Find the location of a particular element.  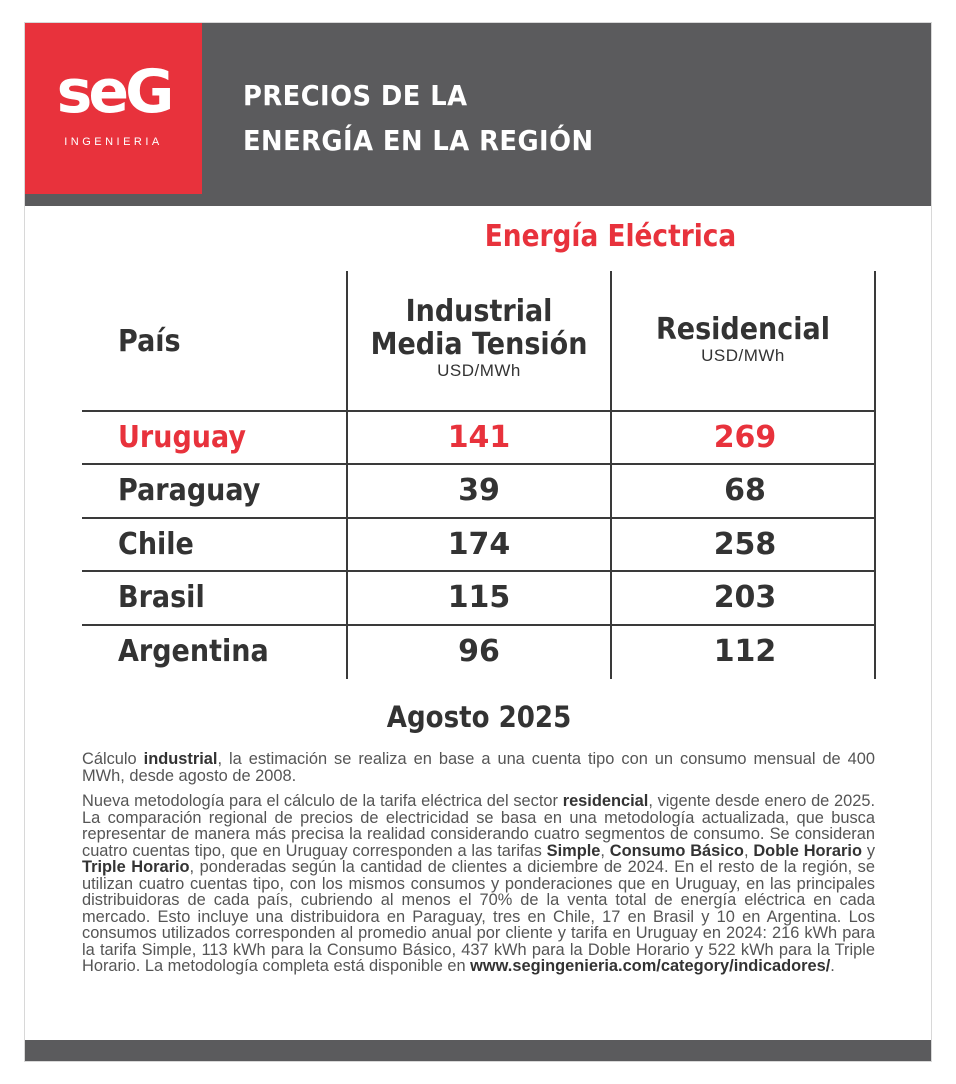

table-row: Uruguay 141 269 is located at coordinates (478, 438).